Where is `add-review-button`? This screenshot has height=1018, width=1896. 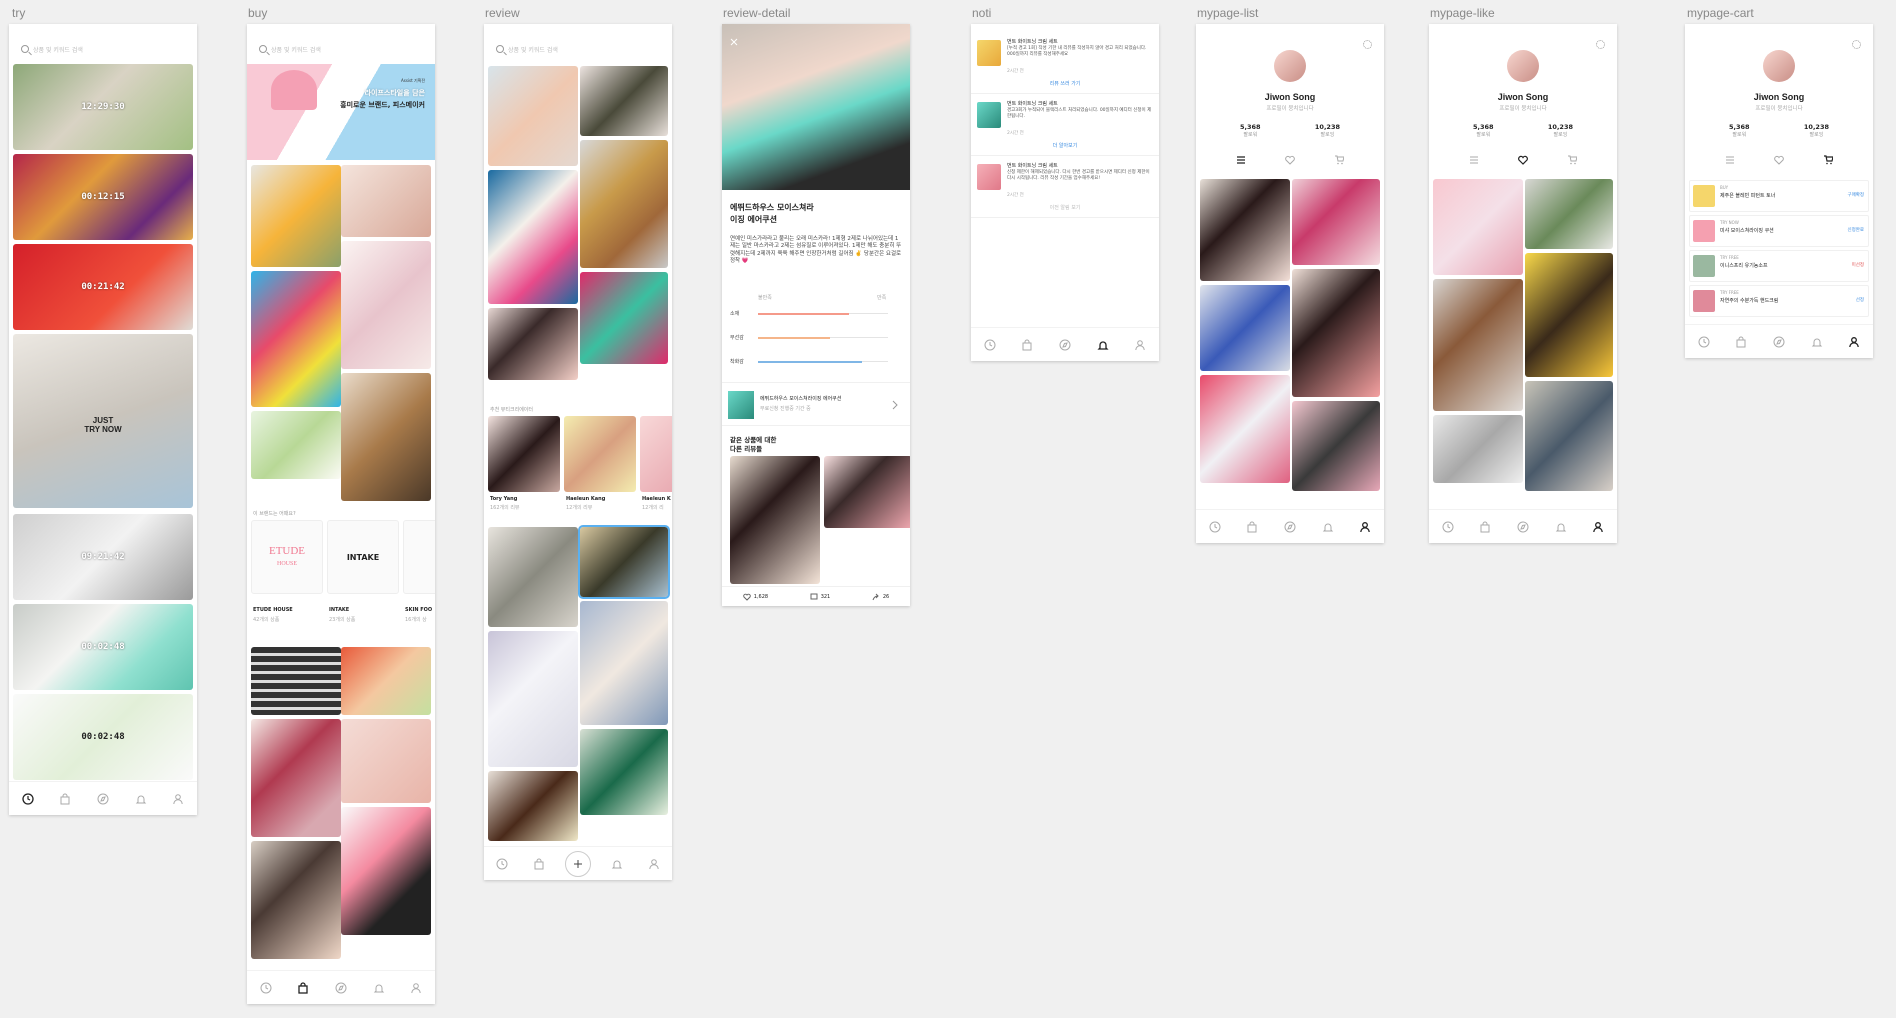 add-review-button is located at coordinates (577, 863).